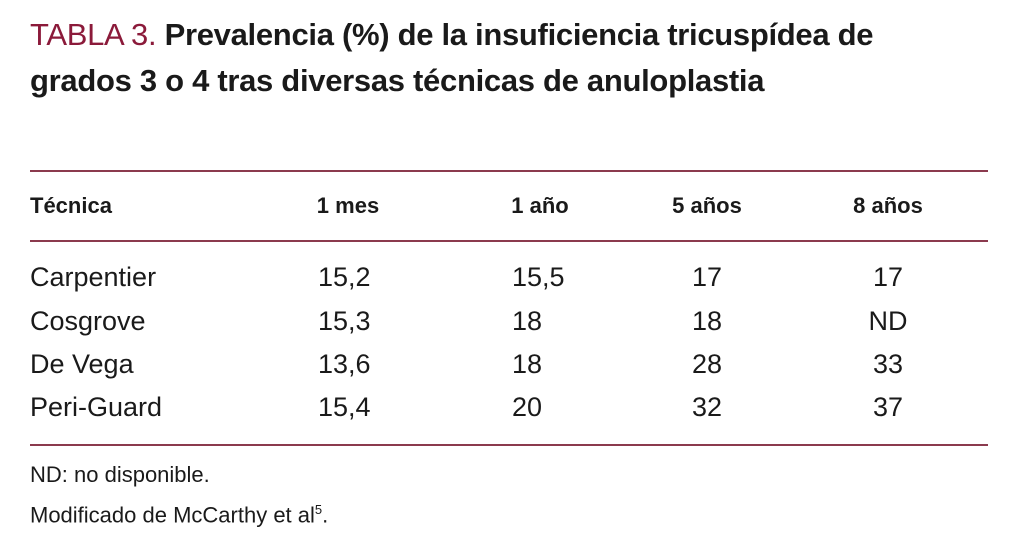  I want to click on row-label: Carpentier, so click(93, 277).